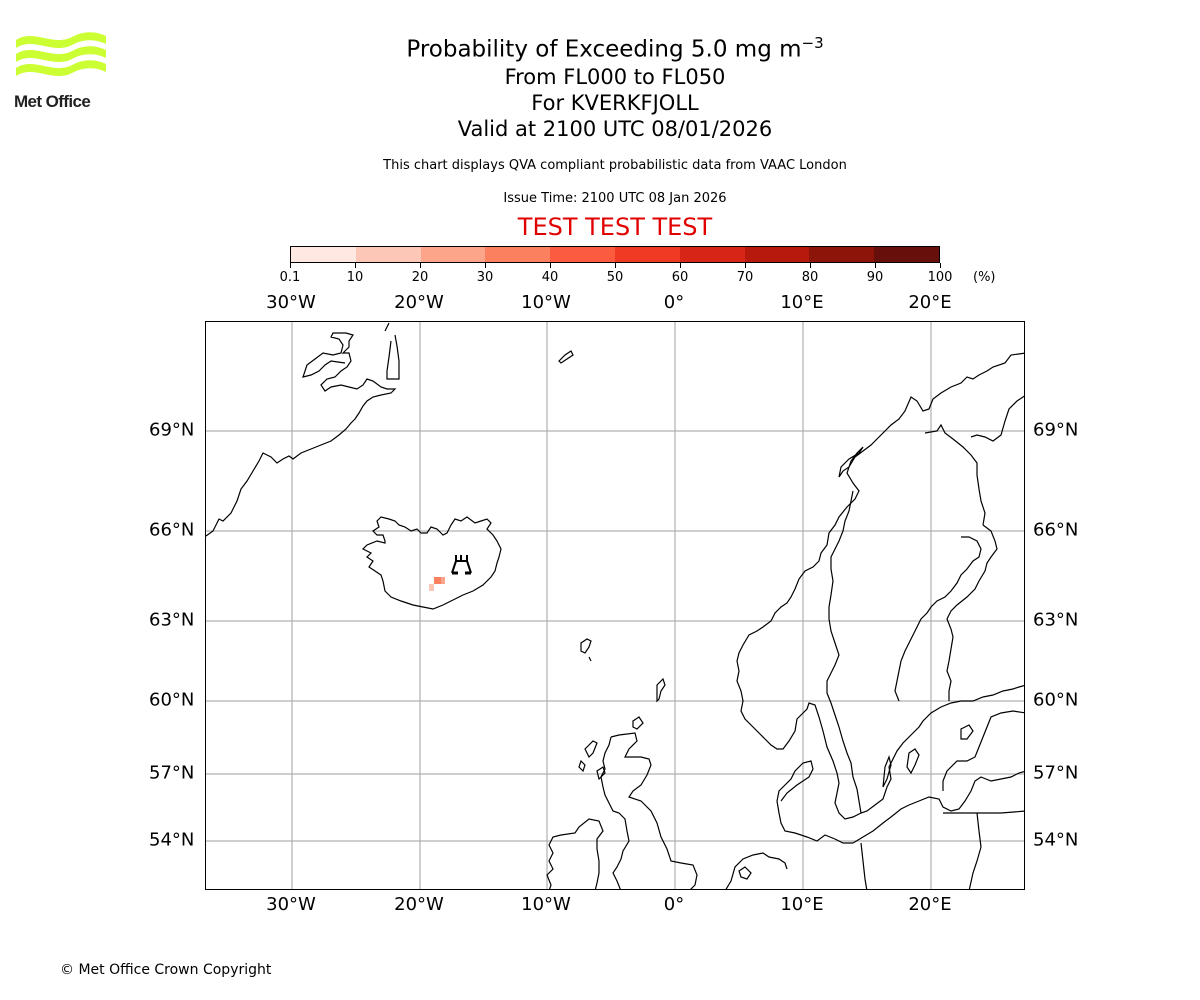  What do you see at coordinates (875, 277) in the screenshot?
I see `colorbar-tick-label: 90` at bounding box center [875, 277].